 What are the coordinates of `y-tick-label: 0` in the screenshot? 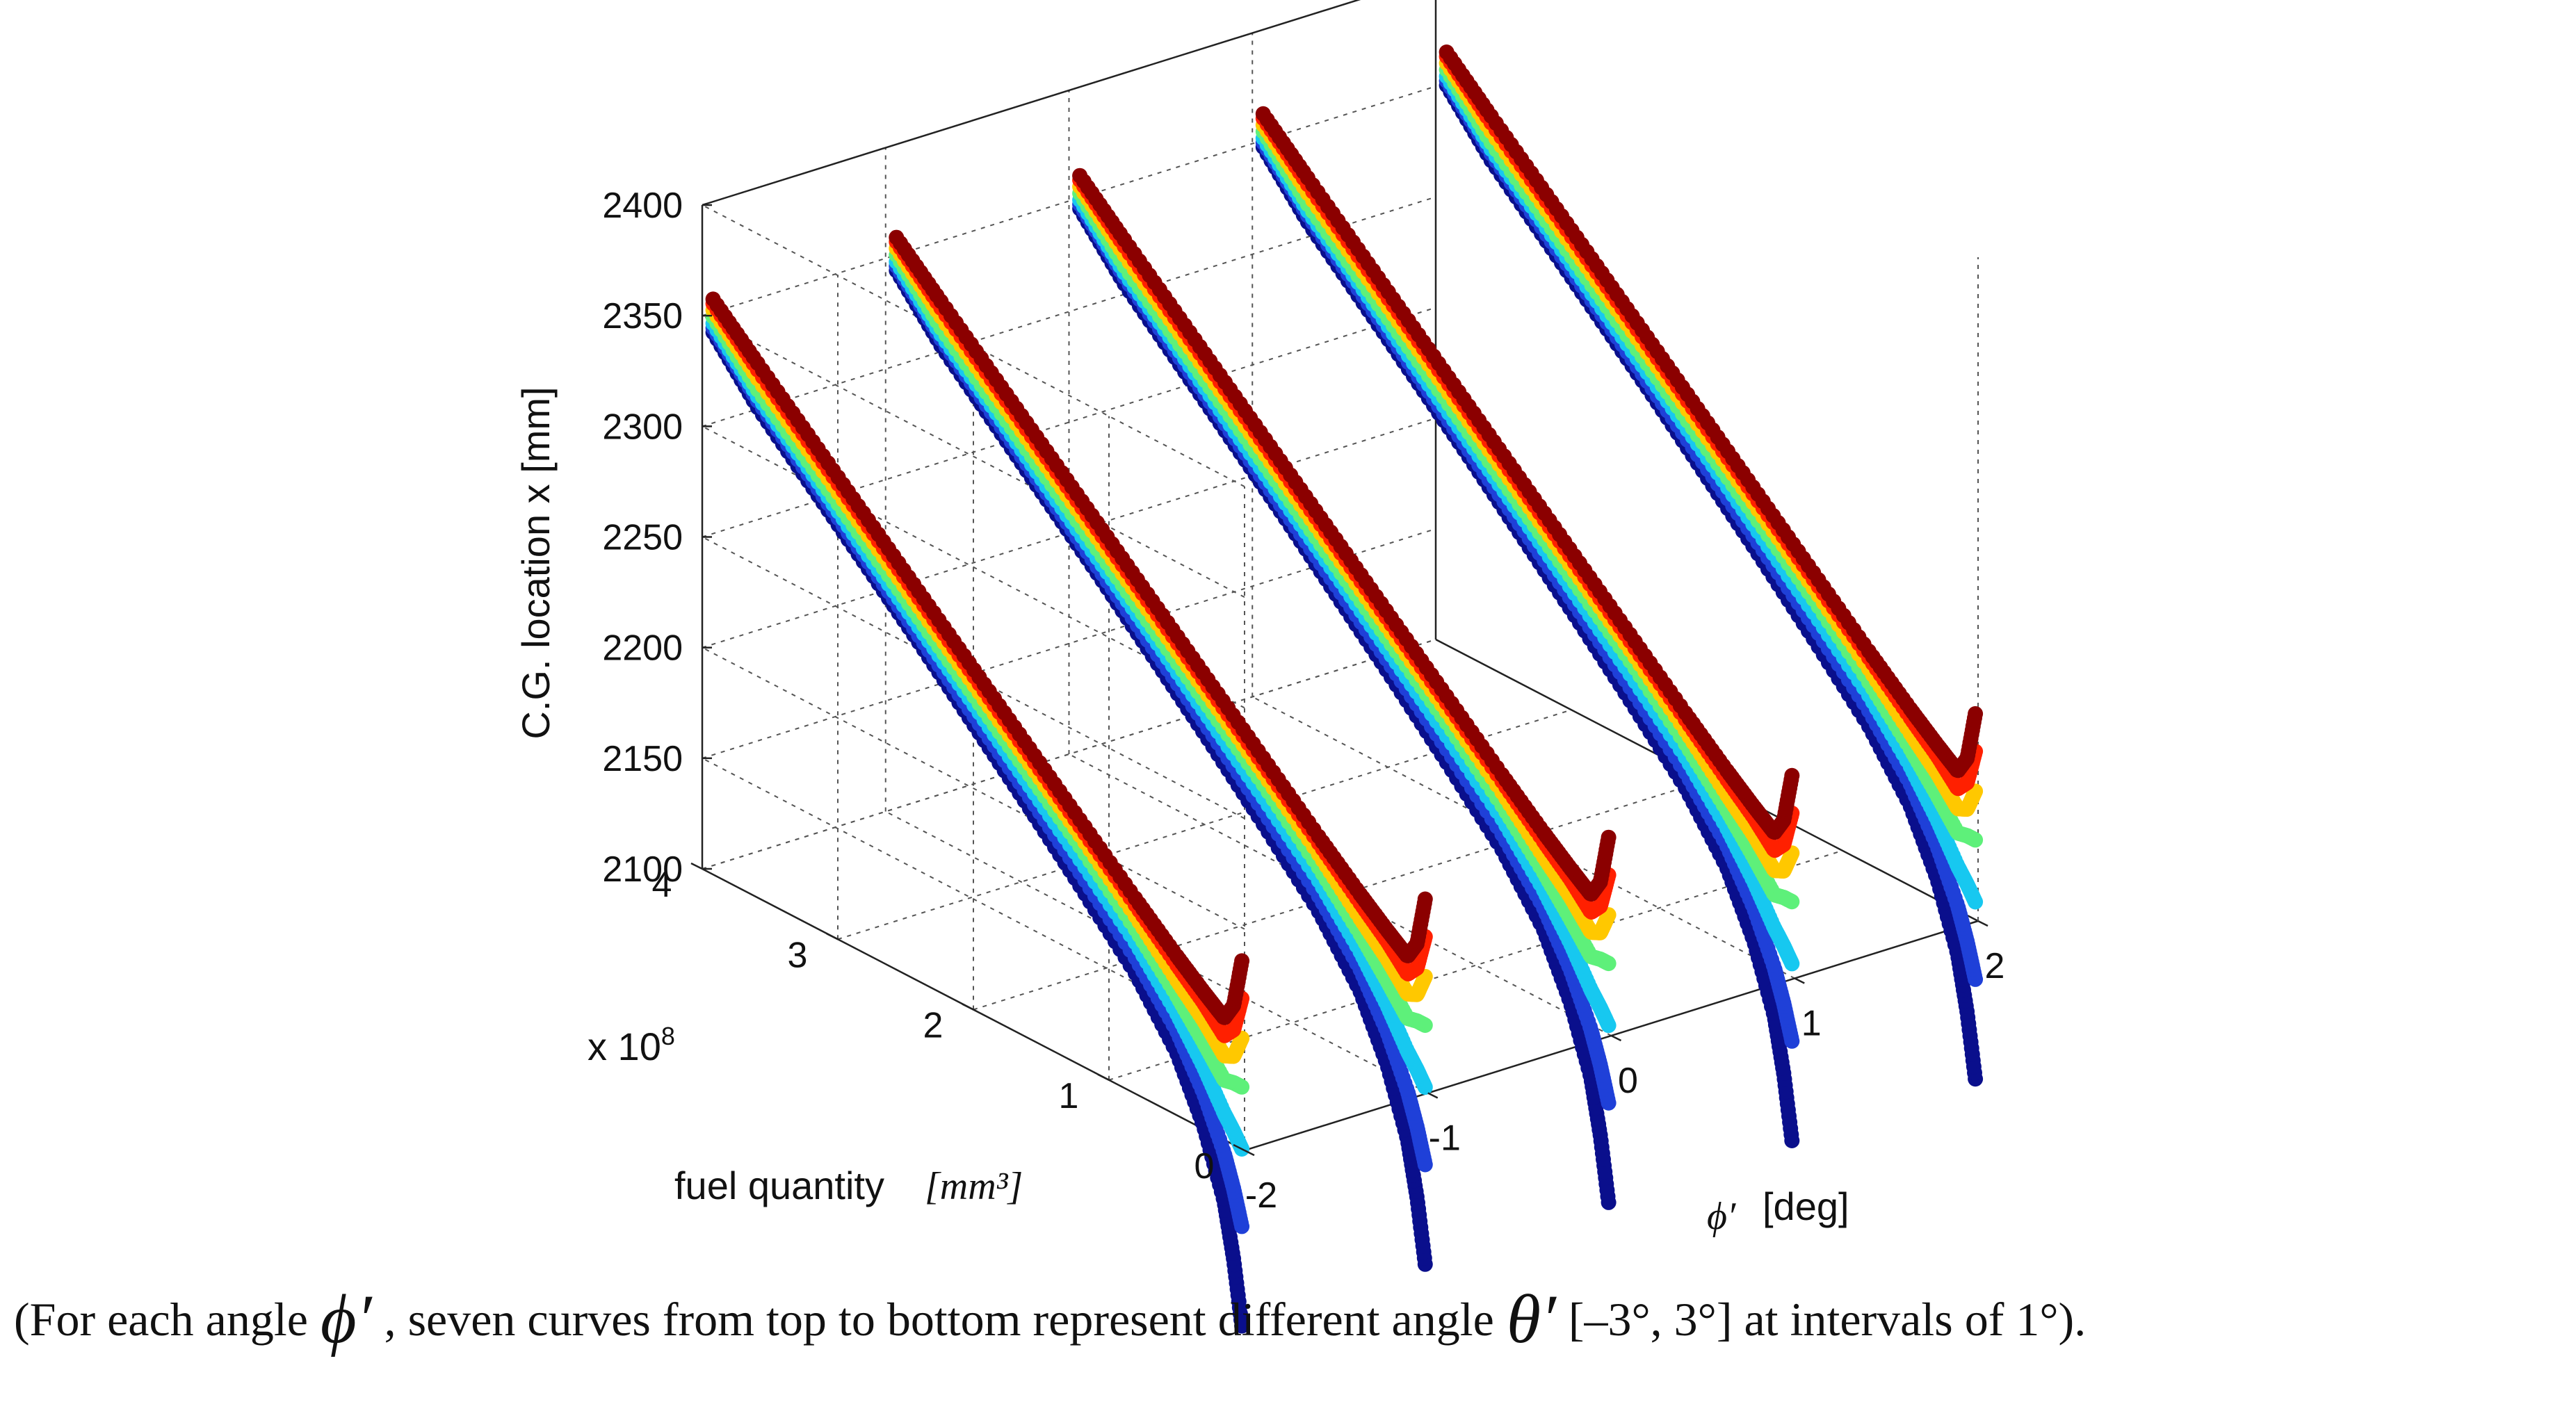 It's located at (1204, 1166).